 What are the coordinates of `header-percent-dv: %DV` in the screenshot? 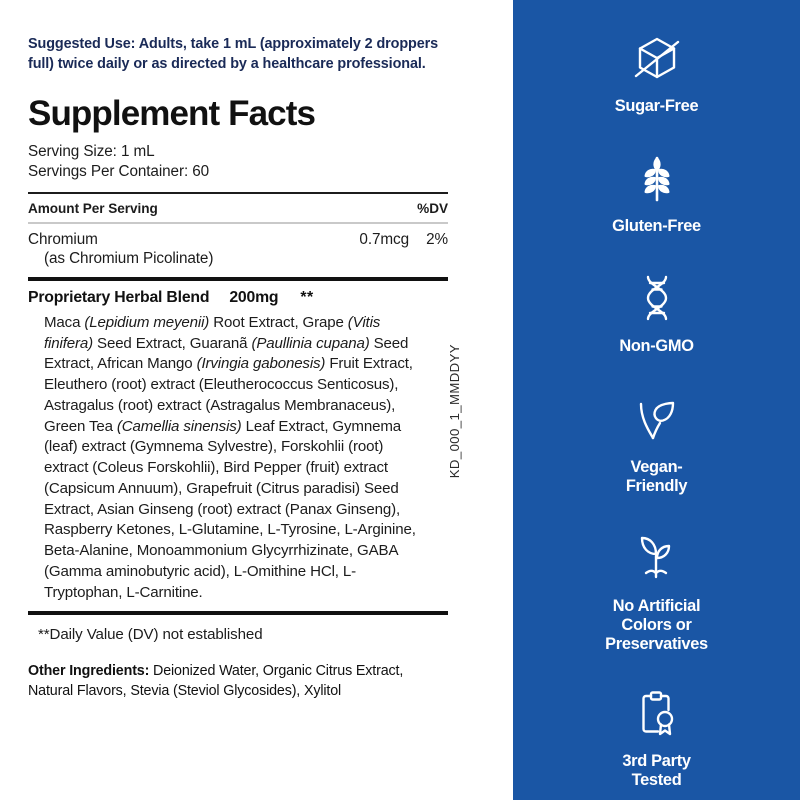 It's located at (432, 209).